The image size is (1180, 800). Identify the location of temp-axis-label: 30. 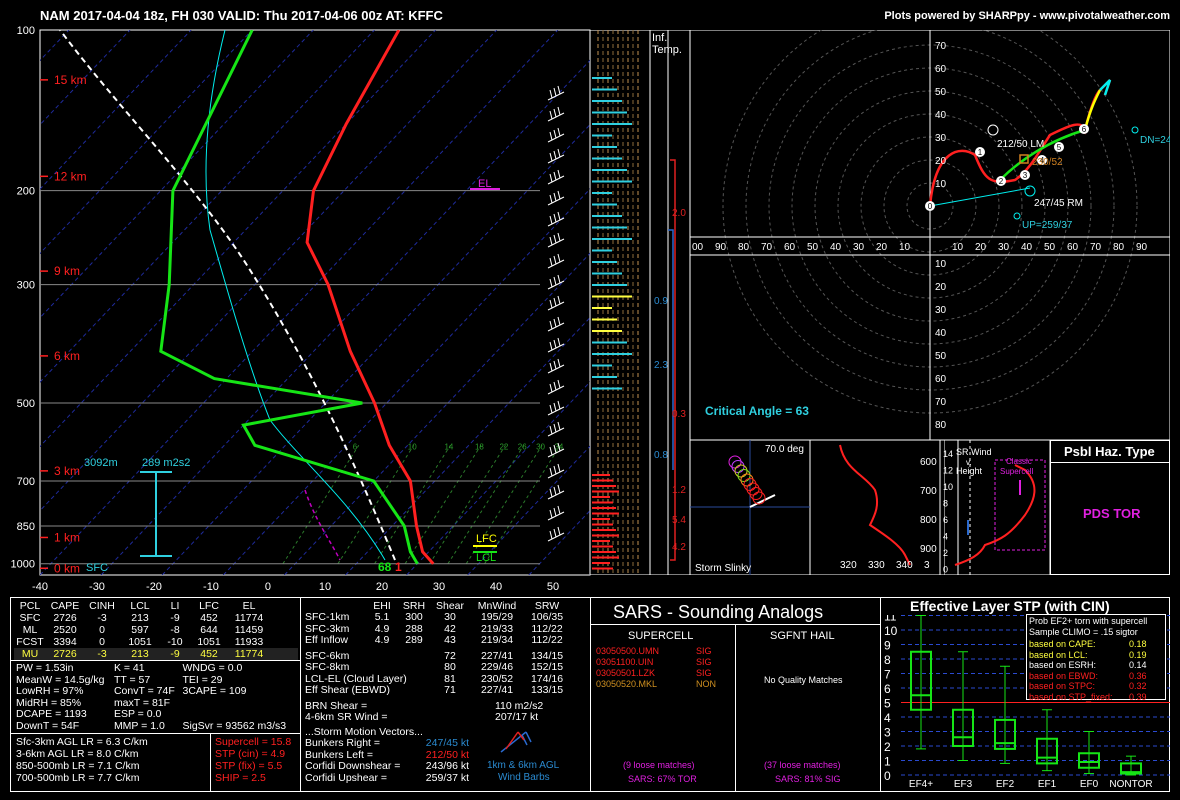
(439, 587).